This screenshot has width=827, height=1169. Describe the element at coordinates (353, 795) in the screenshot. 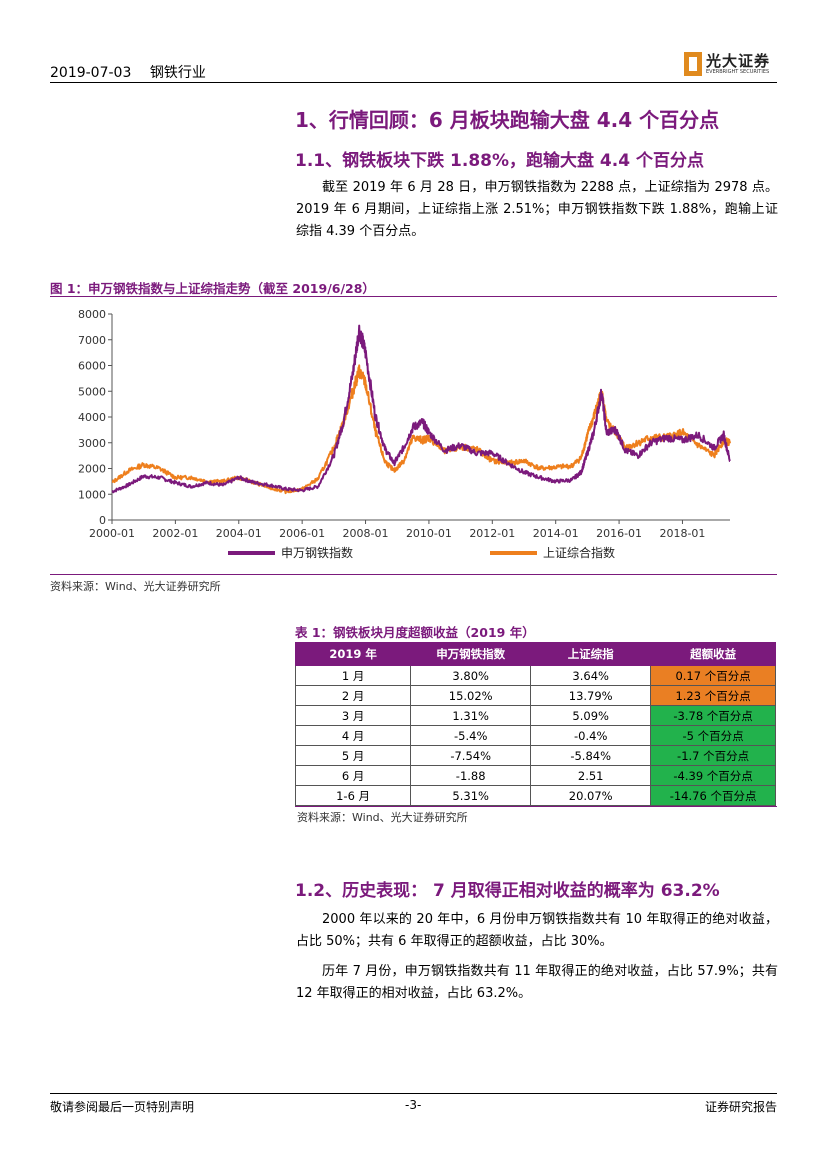

I see `table-cell: 1-6 月` at that location.